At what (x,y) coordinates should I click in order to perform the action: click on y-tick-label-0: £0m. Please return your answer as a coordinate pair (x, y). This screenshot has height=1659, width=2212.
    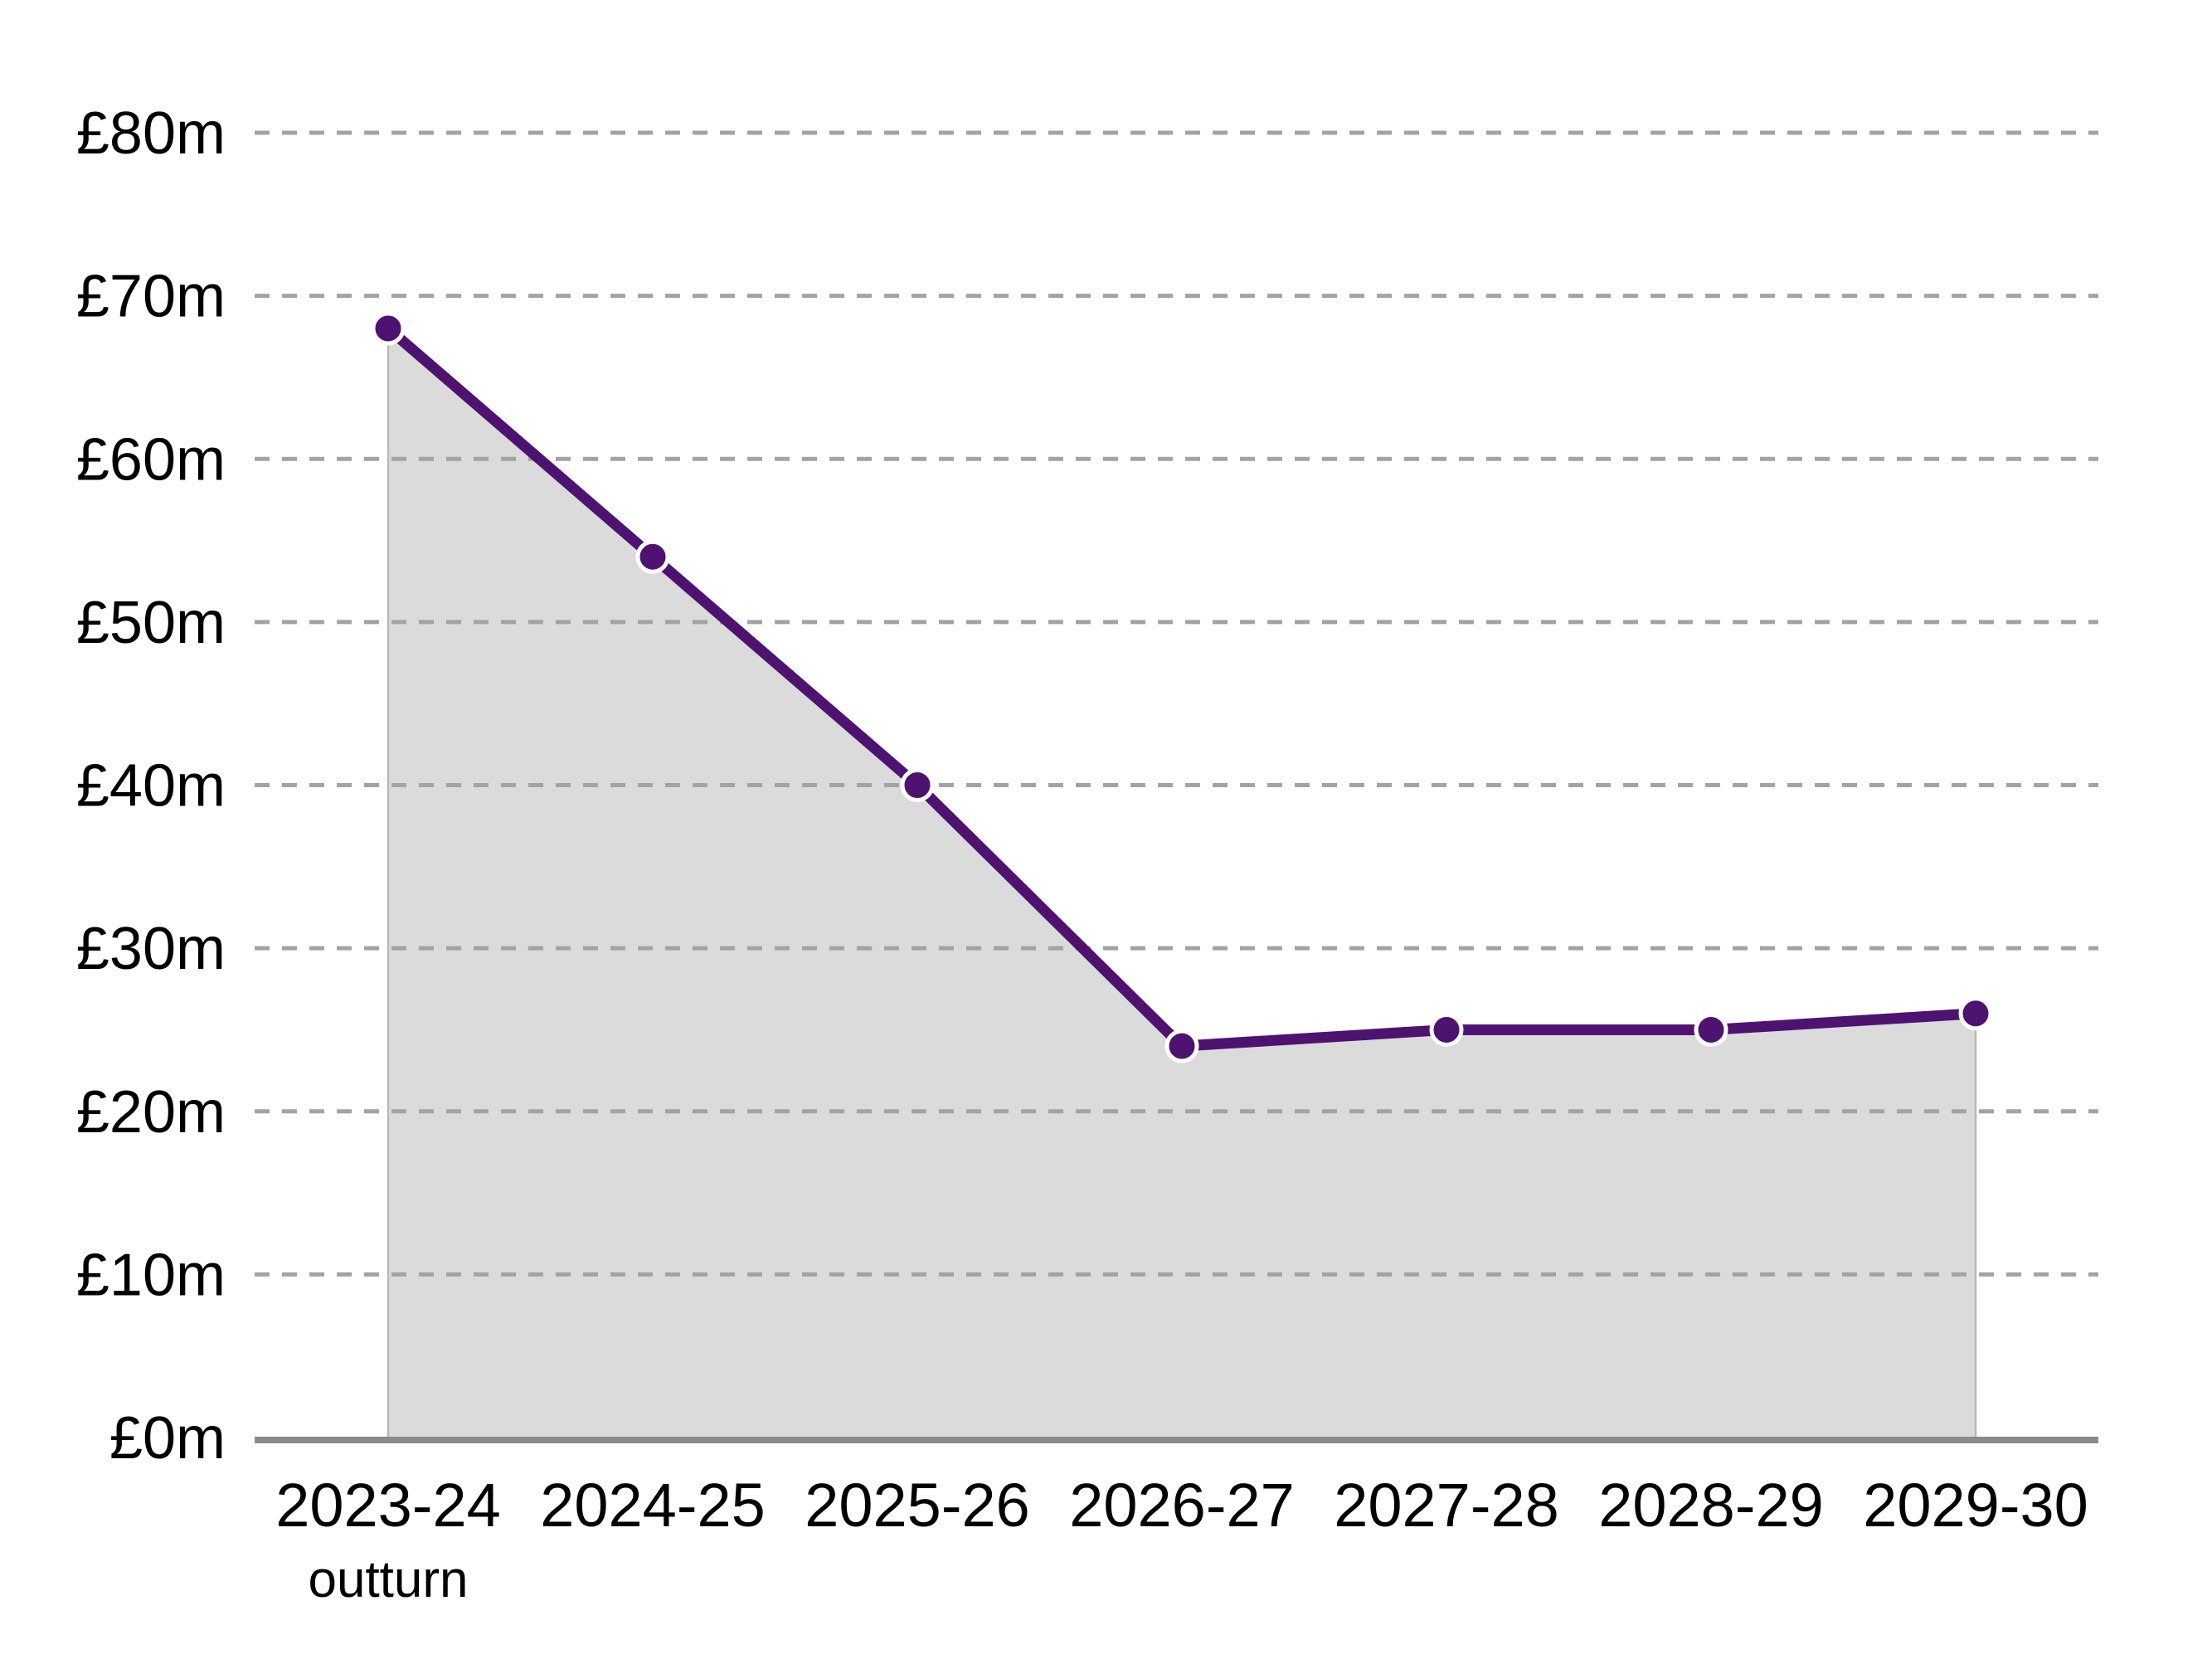
    Looking at the image, I should click on (167, 1438).